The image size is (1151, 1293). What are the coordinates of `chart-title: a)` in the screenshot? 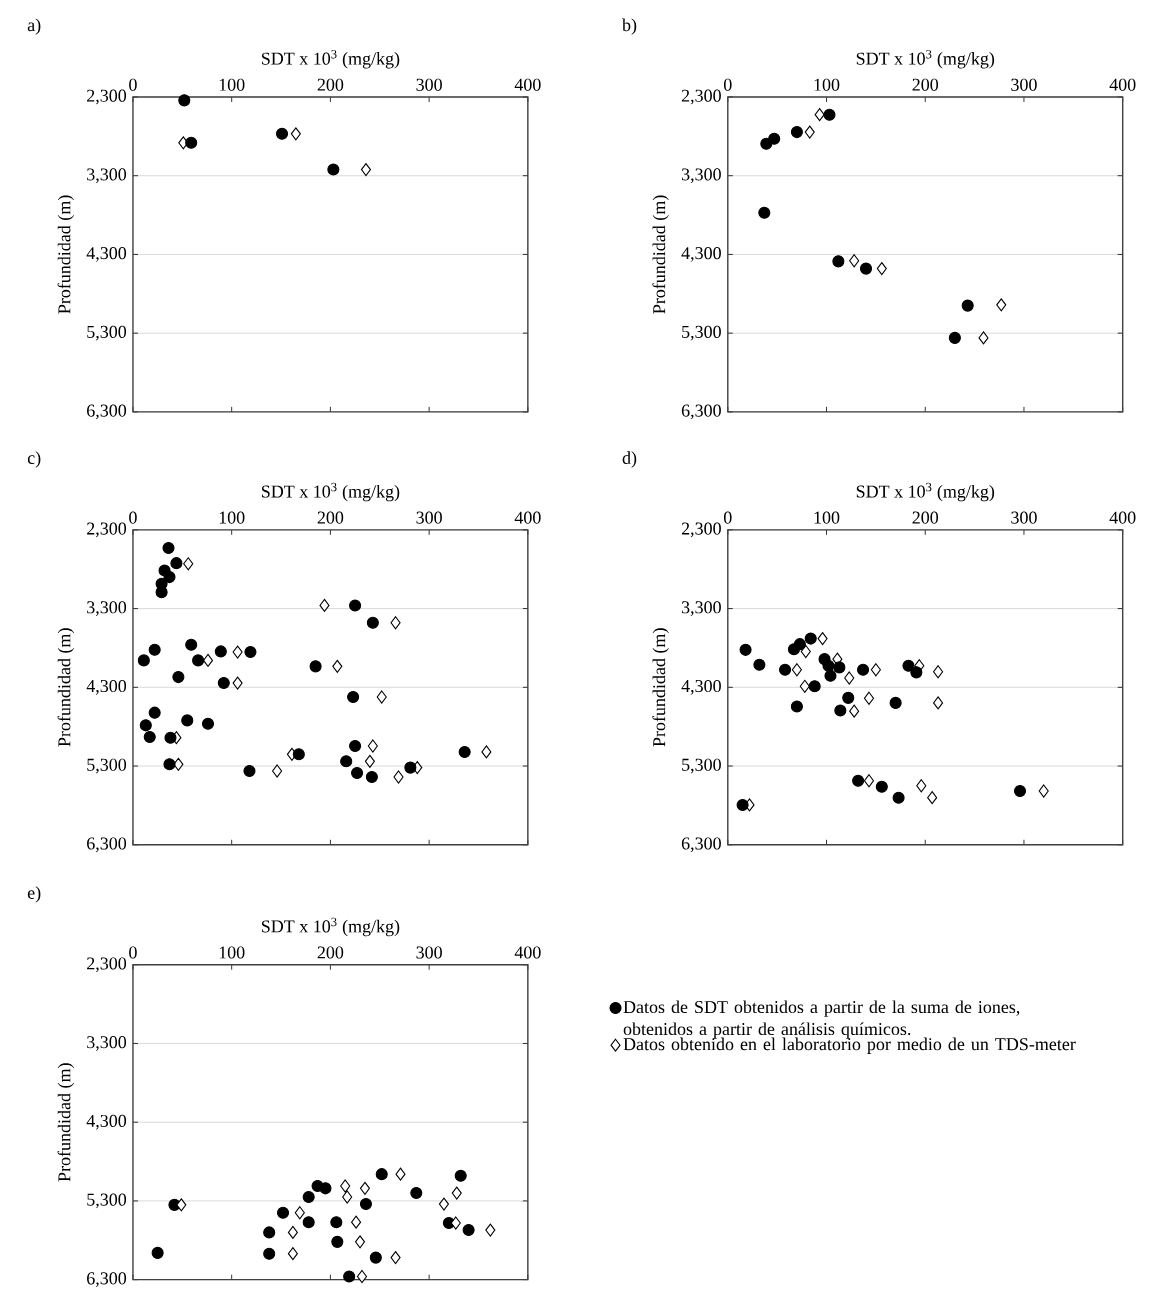 It's located at (34, 26).